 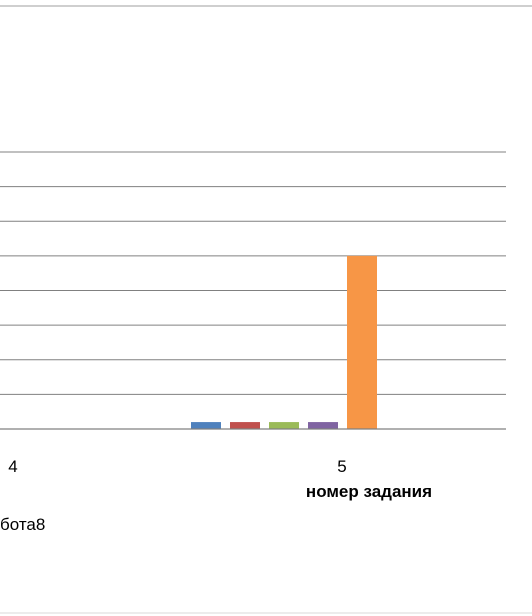 What do you see at coordinates (12, 466) in the screenshot?
I see `x-tick-label-4: 4` at bounding box center [12, 466].